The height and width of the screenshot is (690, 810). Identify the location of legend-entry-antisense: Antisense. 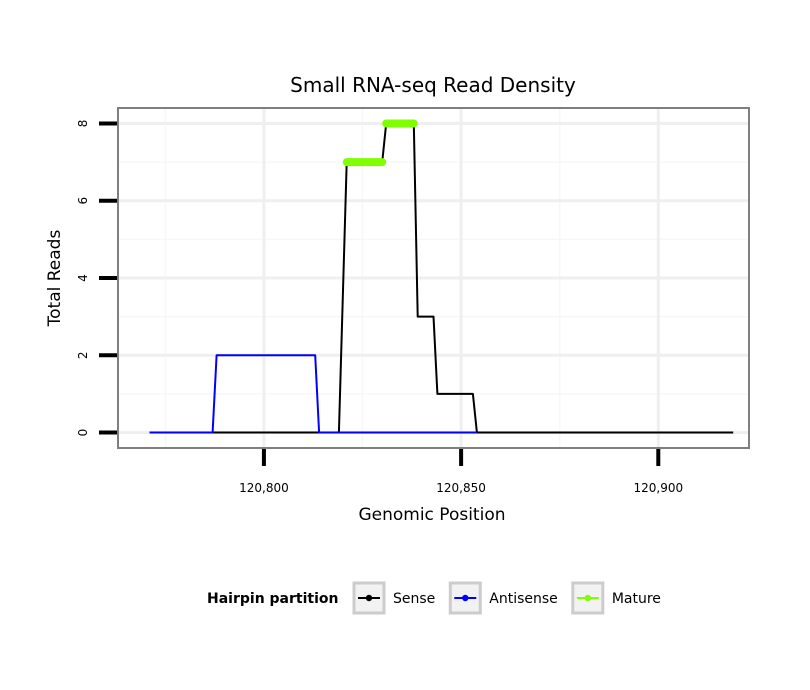
(503, 598).